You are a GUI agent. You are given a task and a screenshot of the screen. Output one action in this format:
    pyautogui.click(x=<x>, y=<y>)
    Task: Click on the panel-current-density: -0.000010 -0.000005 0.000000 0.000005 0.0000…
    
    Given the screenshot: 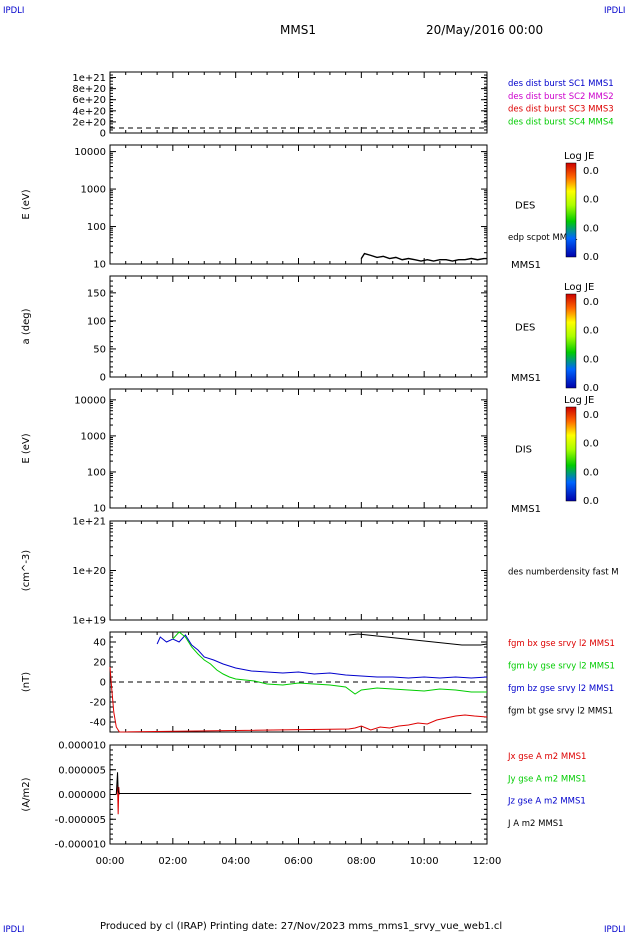 What is the action you would take?
    pyautogui.click(x=303, y=804)
    